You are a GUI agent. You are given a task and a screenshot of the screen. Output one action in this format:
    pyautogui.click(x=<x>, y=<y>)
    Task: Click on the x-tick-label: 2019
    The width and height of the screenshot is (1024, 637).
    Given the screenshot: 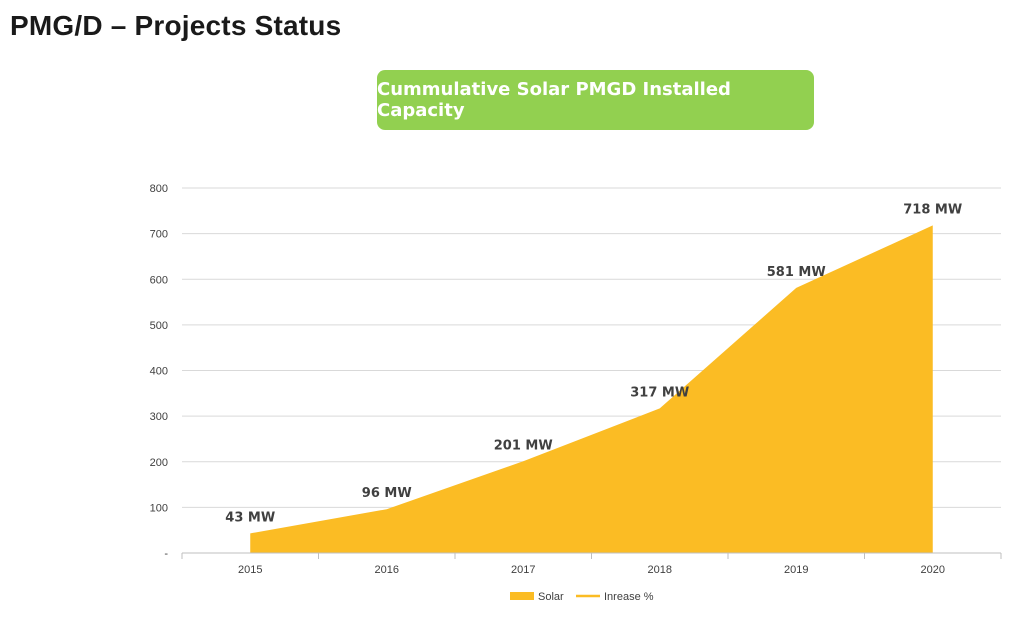 What is the action you would take?
    pyautogui.click(x=796, y=570)
    